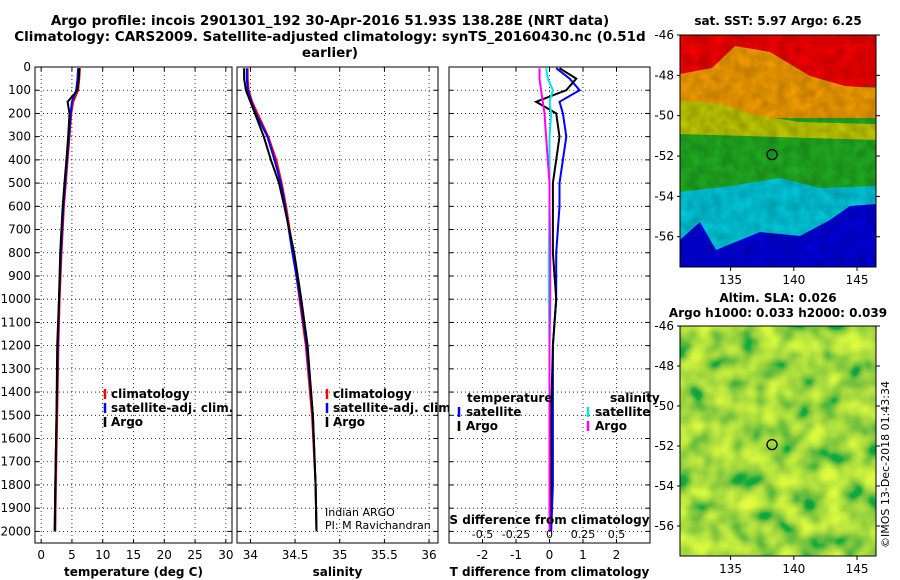 Image resolution: width=900 pixels, height=580 pixels. What do you see at coordinates (566, 299) in the screenshot?
I see `series-line-t-satellite` at bounding box center [566, 299].